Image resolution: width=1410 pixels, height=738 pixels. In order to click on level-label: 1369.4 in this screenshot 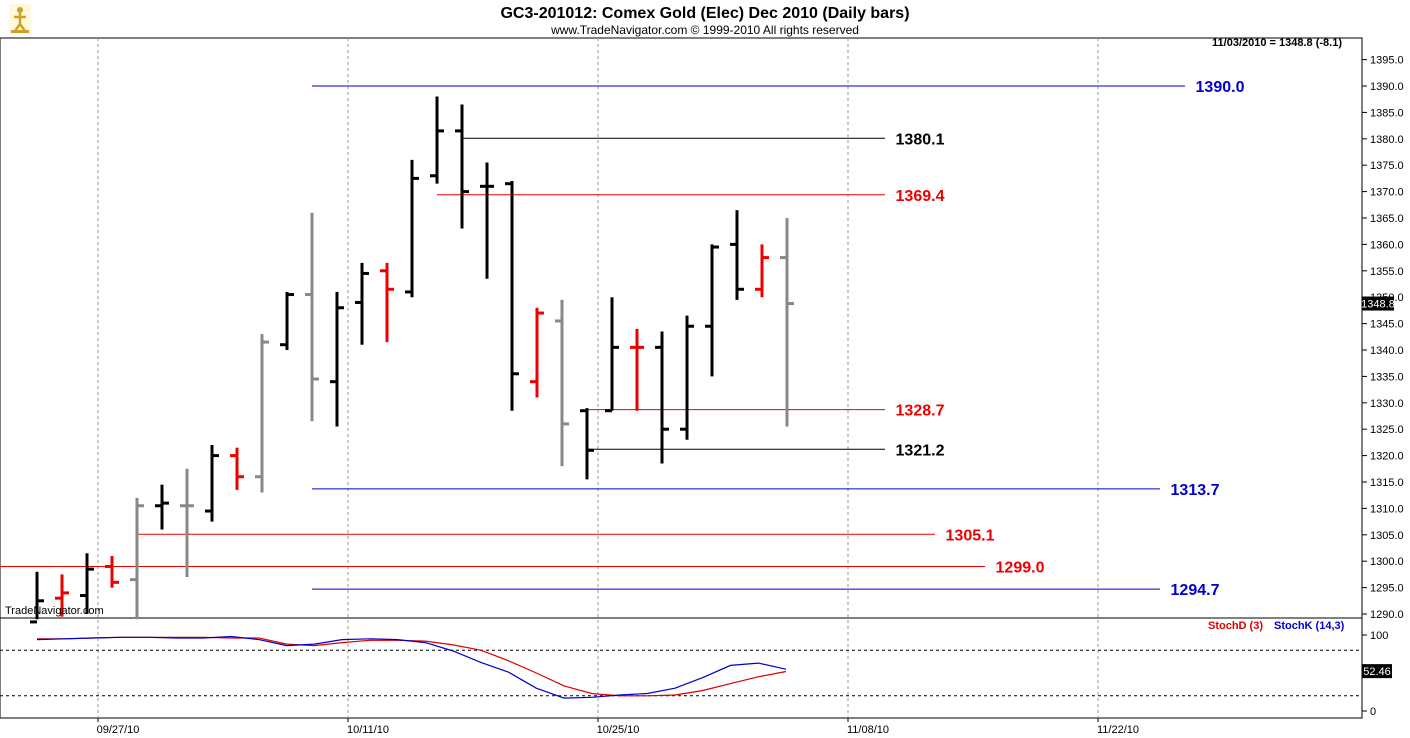, I will do `click(920, 196)`.